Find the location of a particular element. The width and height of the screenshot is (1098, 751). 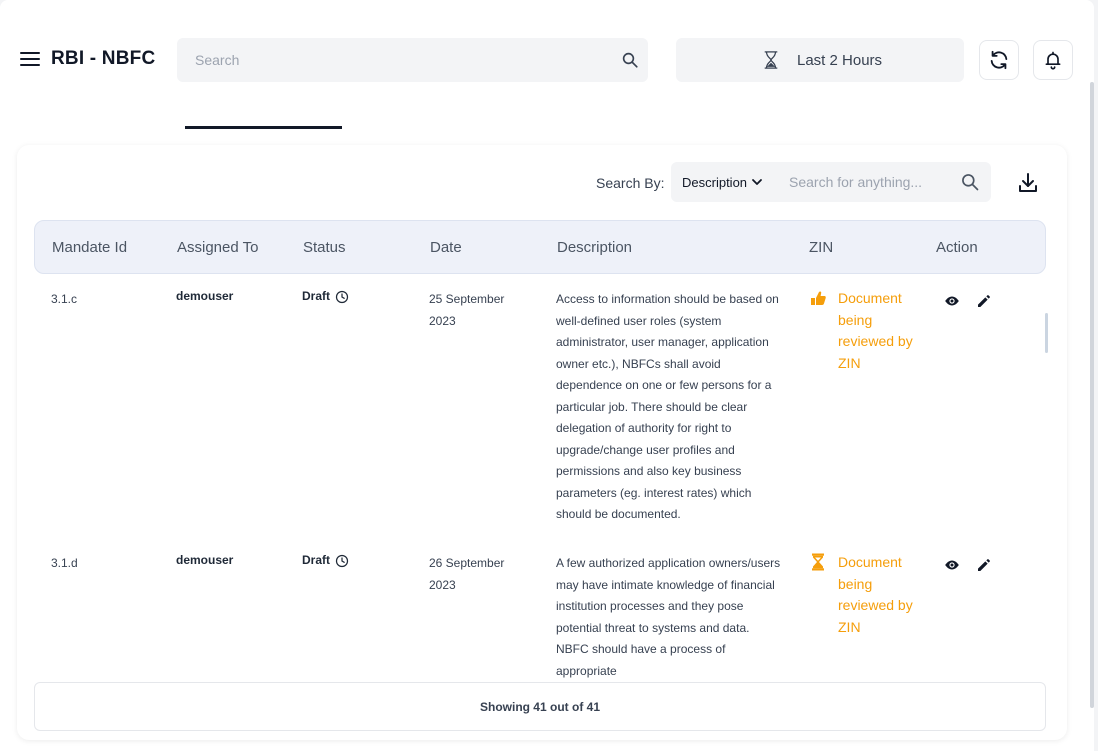

search-by-dropdown: Description is located at coordinates (722, 182).